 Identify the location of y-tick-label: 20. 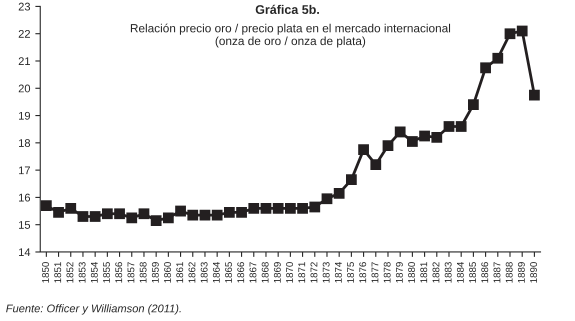
(24, 88).